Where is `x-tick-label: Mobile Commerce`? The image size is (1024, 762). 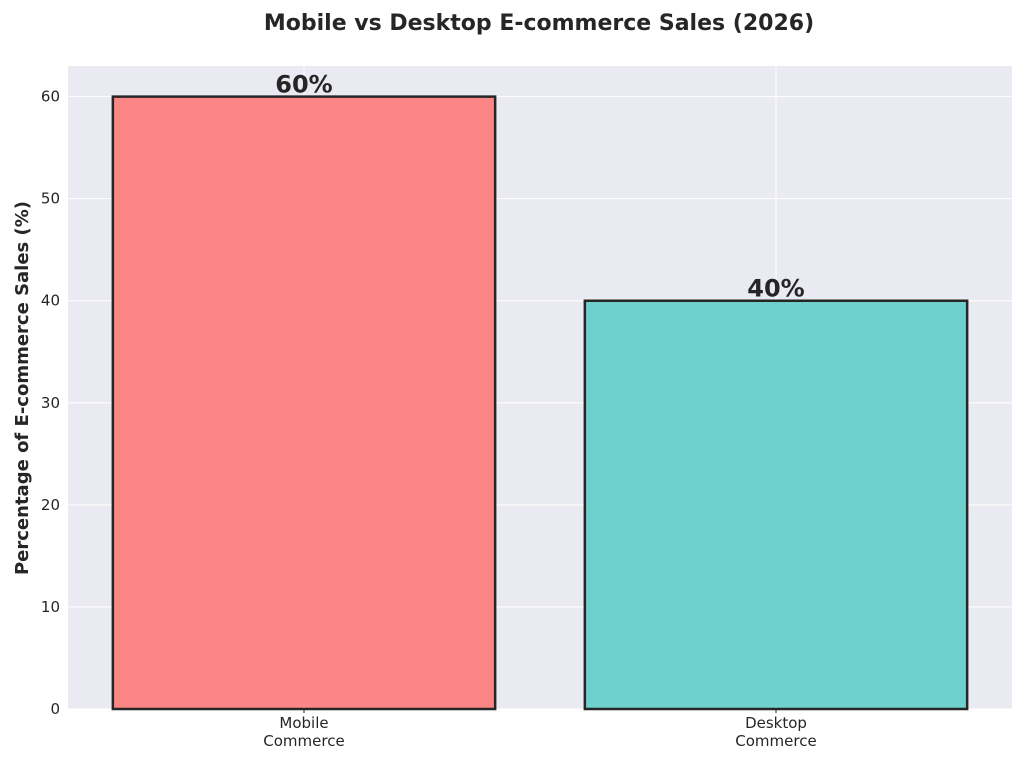 x-tick-label: Mobile Commerce is located at coordinates (303, 732).